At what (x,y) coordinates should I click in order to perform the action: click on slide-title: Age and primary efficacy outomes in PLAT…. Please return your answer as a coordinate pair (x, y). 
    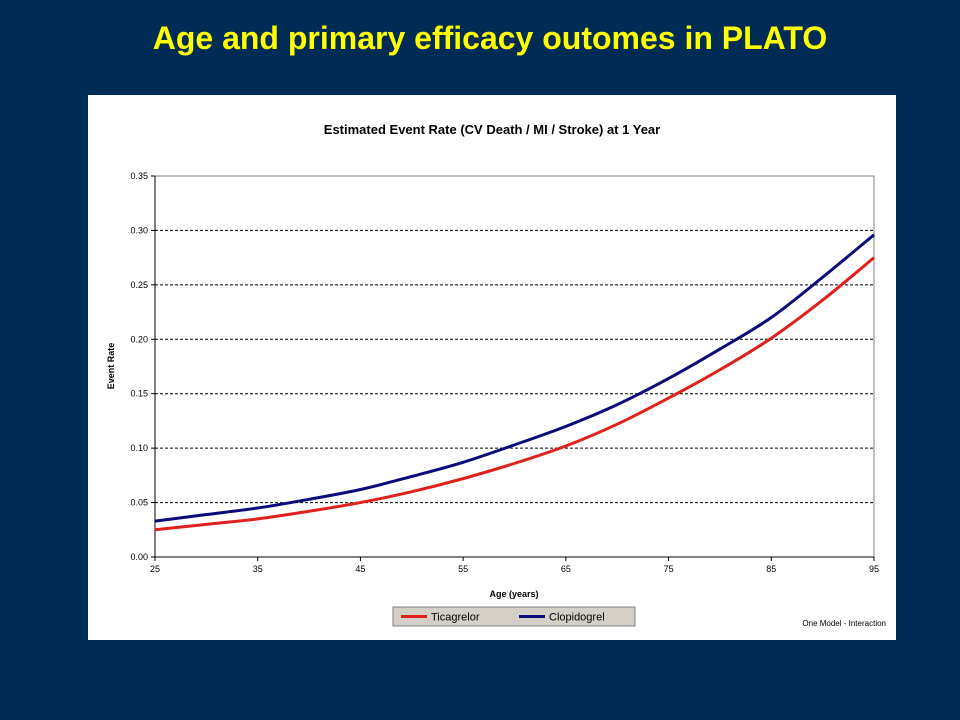
    Looking at the image, I should click on (490, 38).